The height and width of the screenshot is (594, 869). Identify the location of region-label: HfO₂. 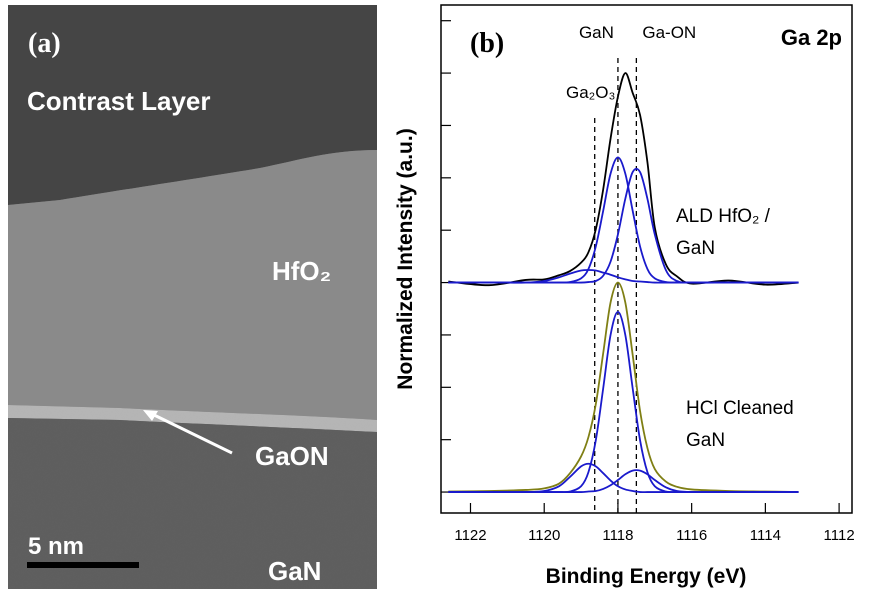
(301, 271).